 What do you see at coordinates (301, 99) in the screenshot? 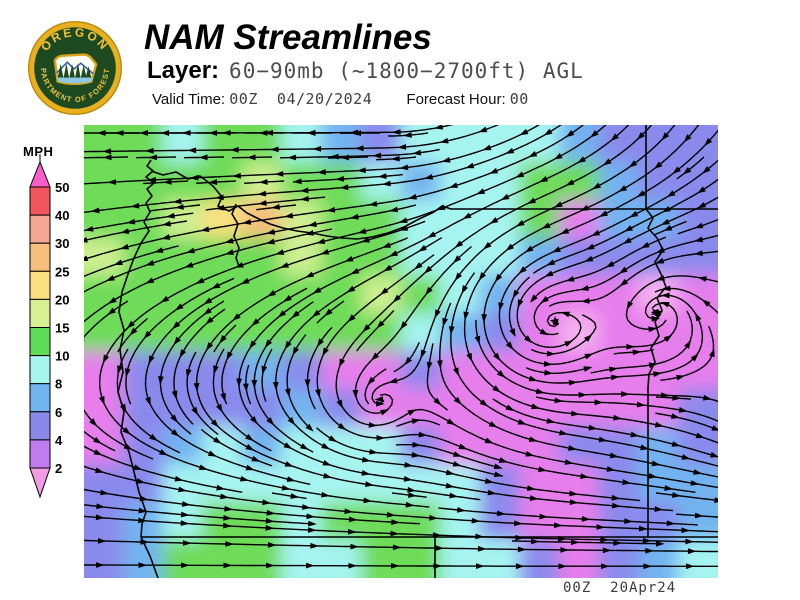
I see `valid-time-value: 00Z 04/20/2024` at bounding box center [301, 99].